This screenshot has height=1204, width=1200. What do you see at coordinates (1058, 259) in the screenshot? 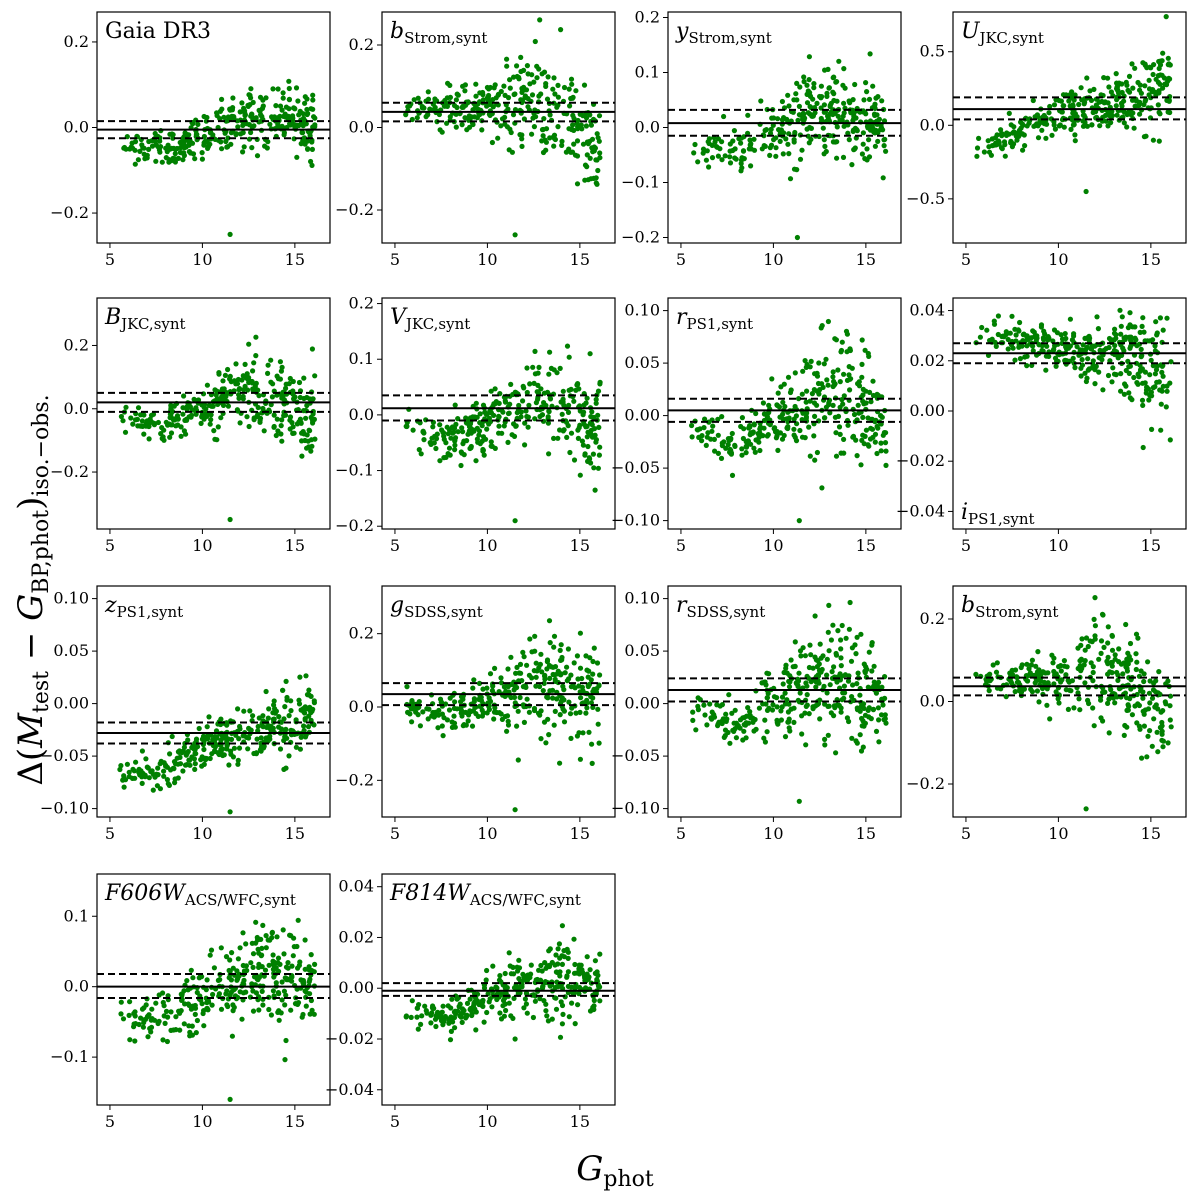
I see `x-tick-label: 10` at bounding box center [1058, 259].